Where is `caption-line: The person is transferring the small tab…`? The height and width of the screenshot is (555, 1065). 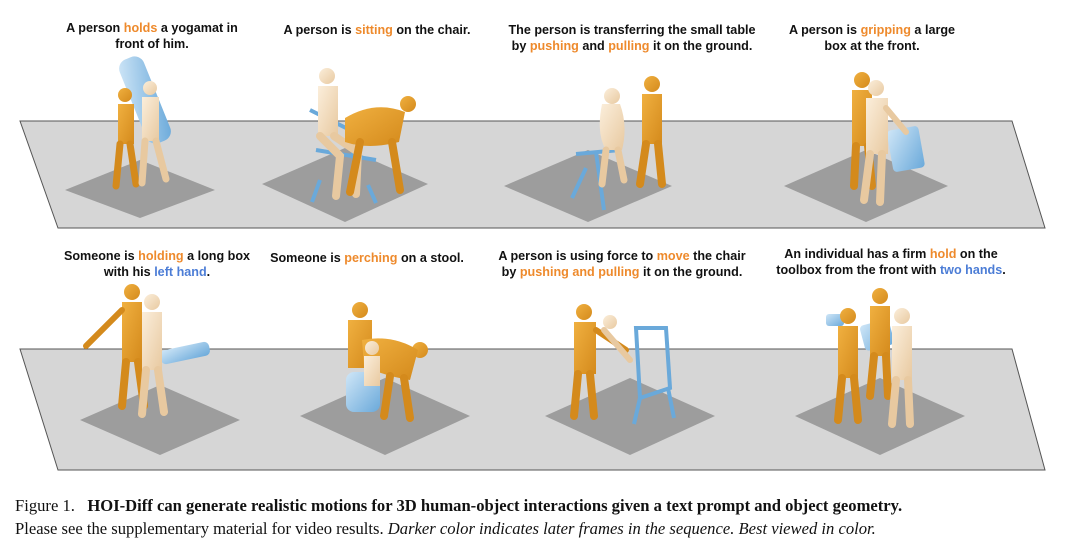 caption-line: The person is transferring the small tab… is located at coordinates (632, 30).